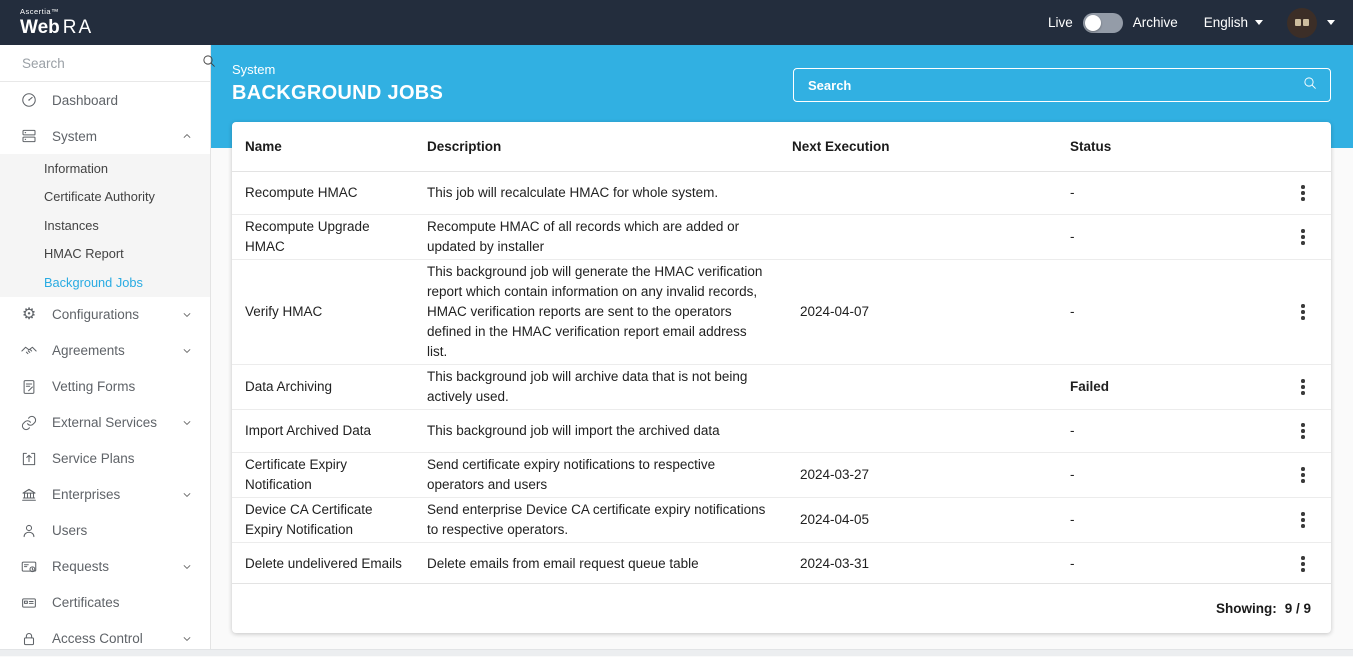 This screenshot has height=657, width=1353. I want to click on user-menu, so click(1311, 22).